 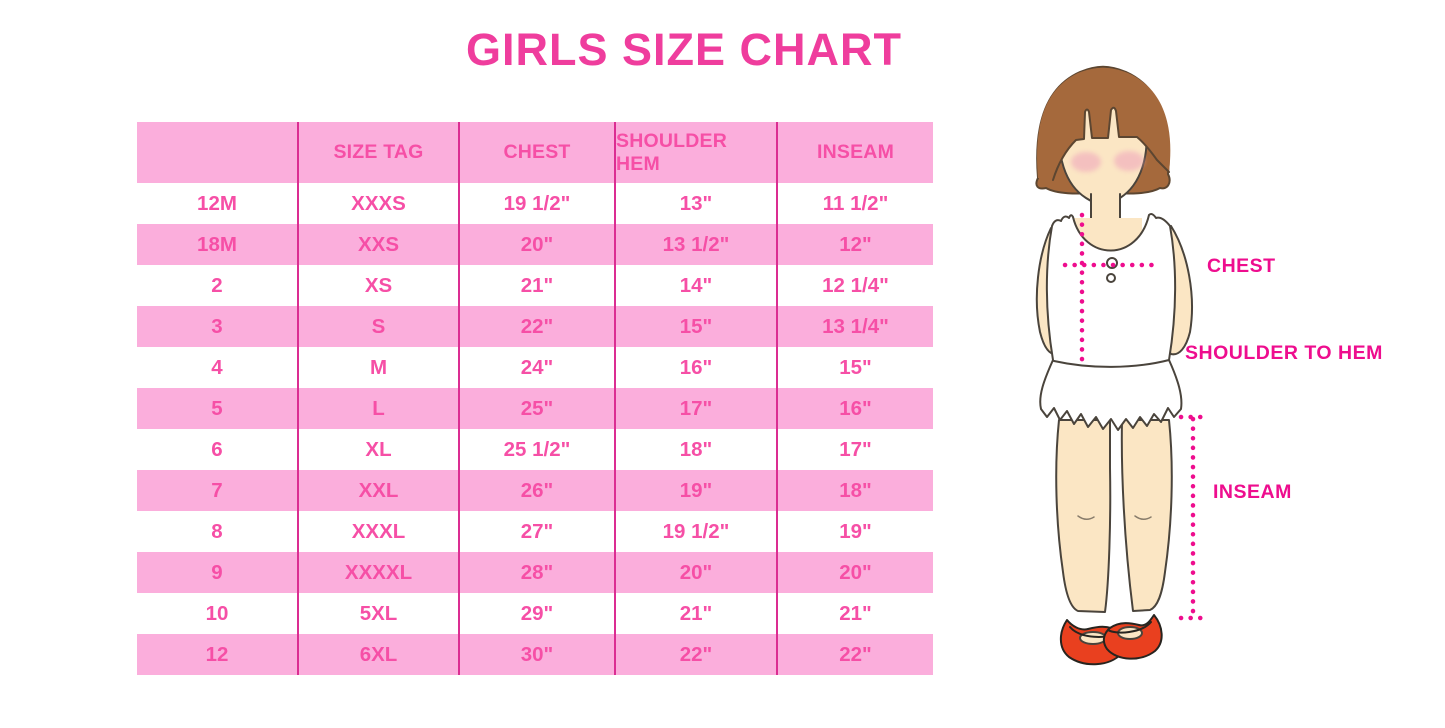 I want to click on table-row: 5 L 25" 17" 16", so click(x=535, y=408).